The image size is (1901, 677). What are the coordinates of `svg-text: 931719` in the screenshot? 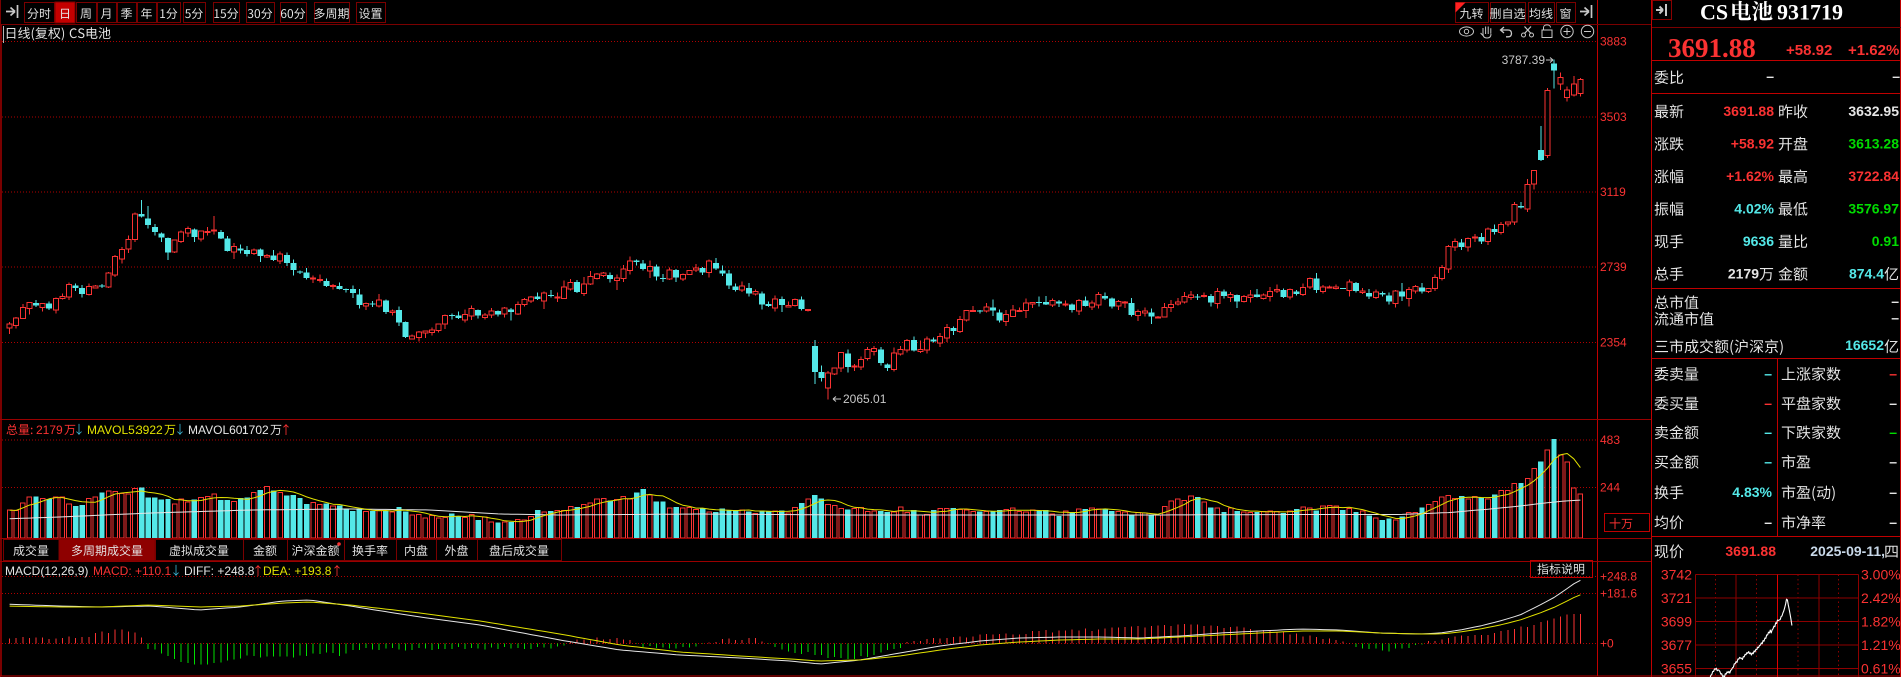 It's located at (1810, 12).